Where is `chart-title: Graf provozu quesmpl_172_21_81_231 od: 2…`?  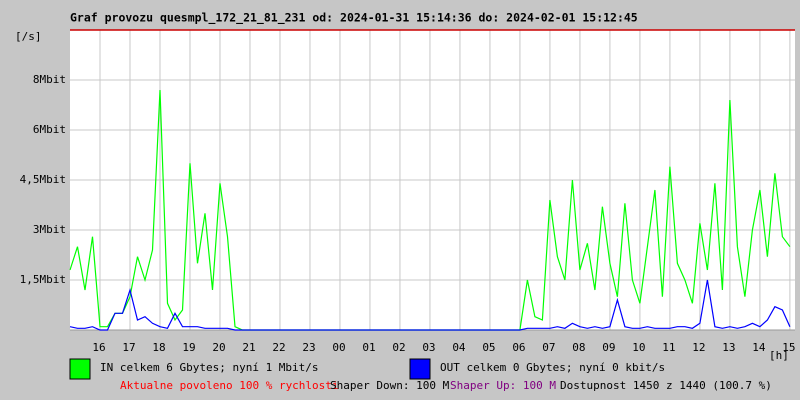
chart-title: Graf provozu quesmpl_172_21_81_231 od: 2… is located at coordinates (354, 18).